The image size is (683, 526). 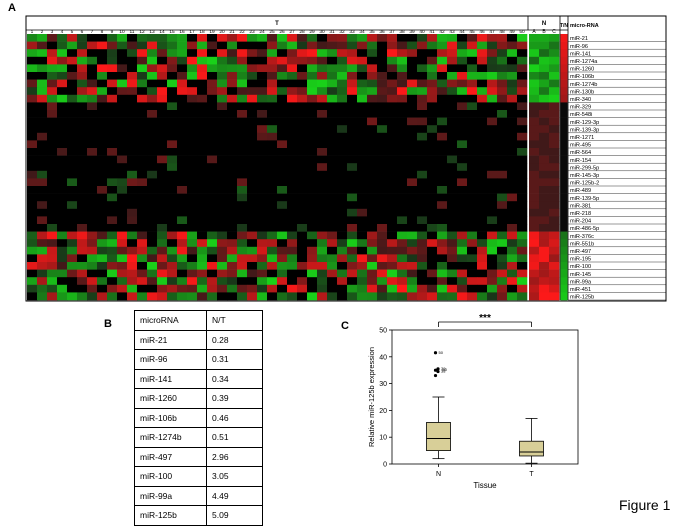 I want to click on table-header: microRNA N/T, so click(x=198, y=320).